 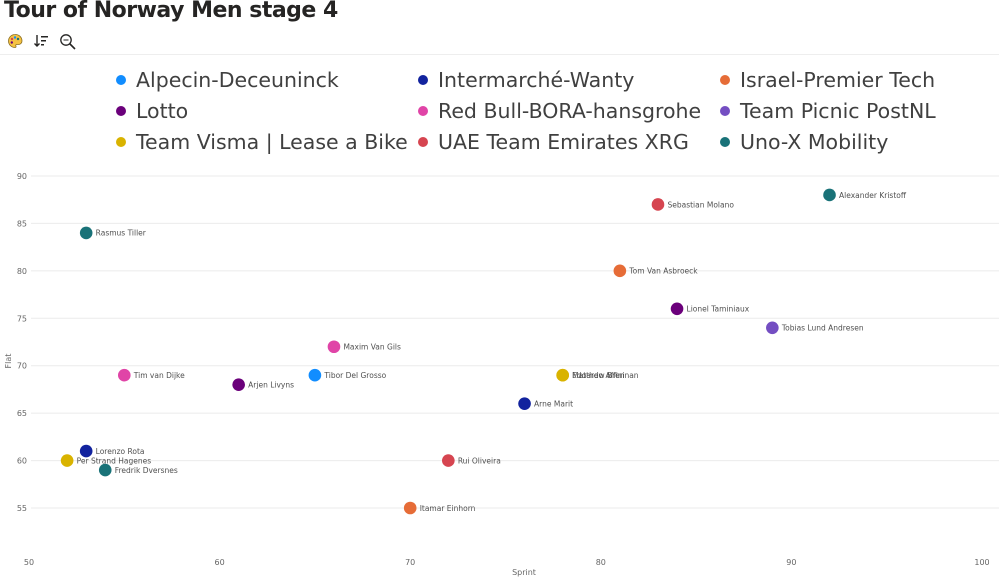 I want to click on legend-item: UAE Team Emirates XRG, so click(x=569, y=141).